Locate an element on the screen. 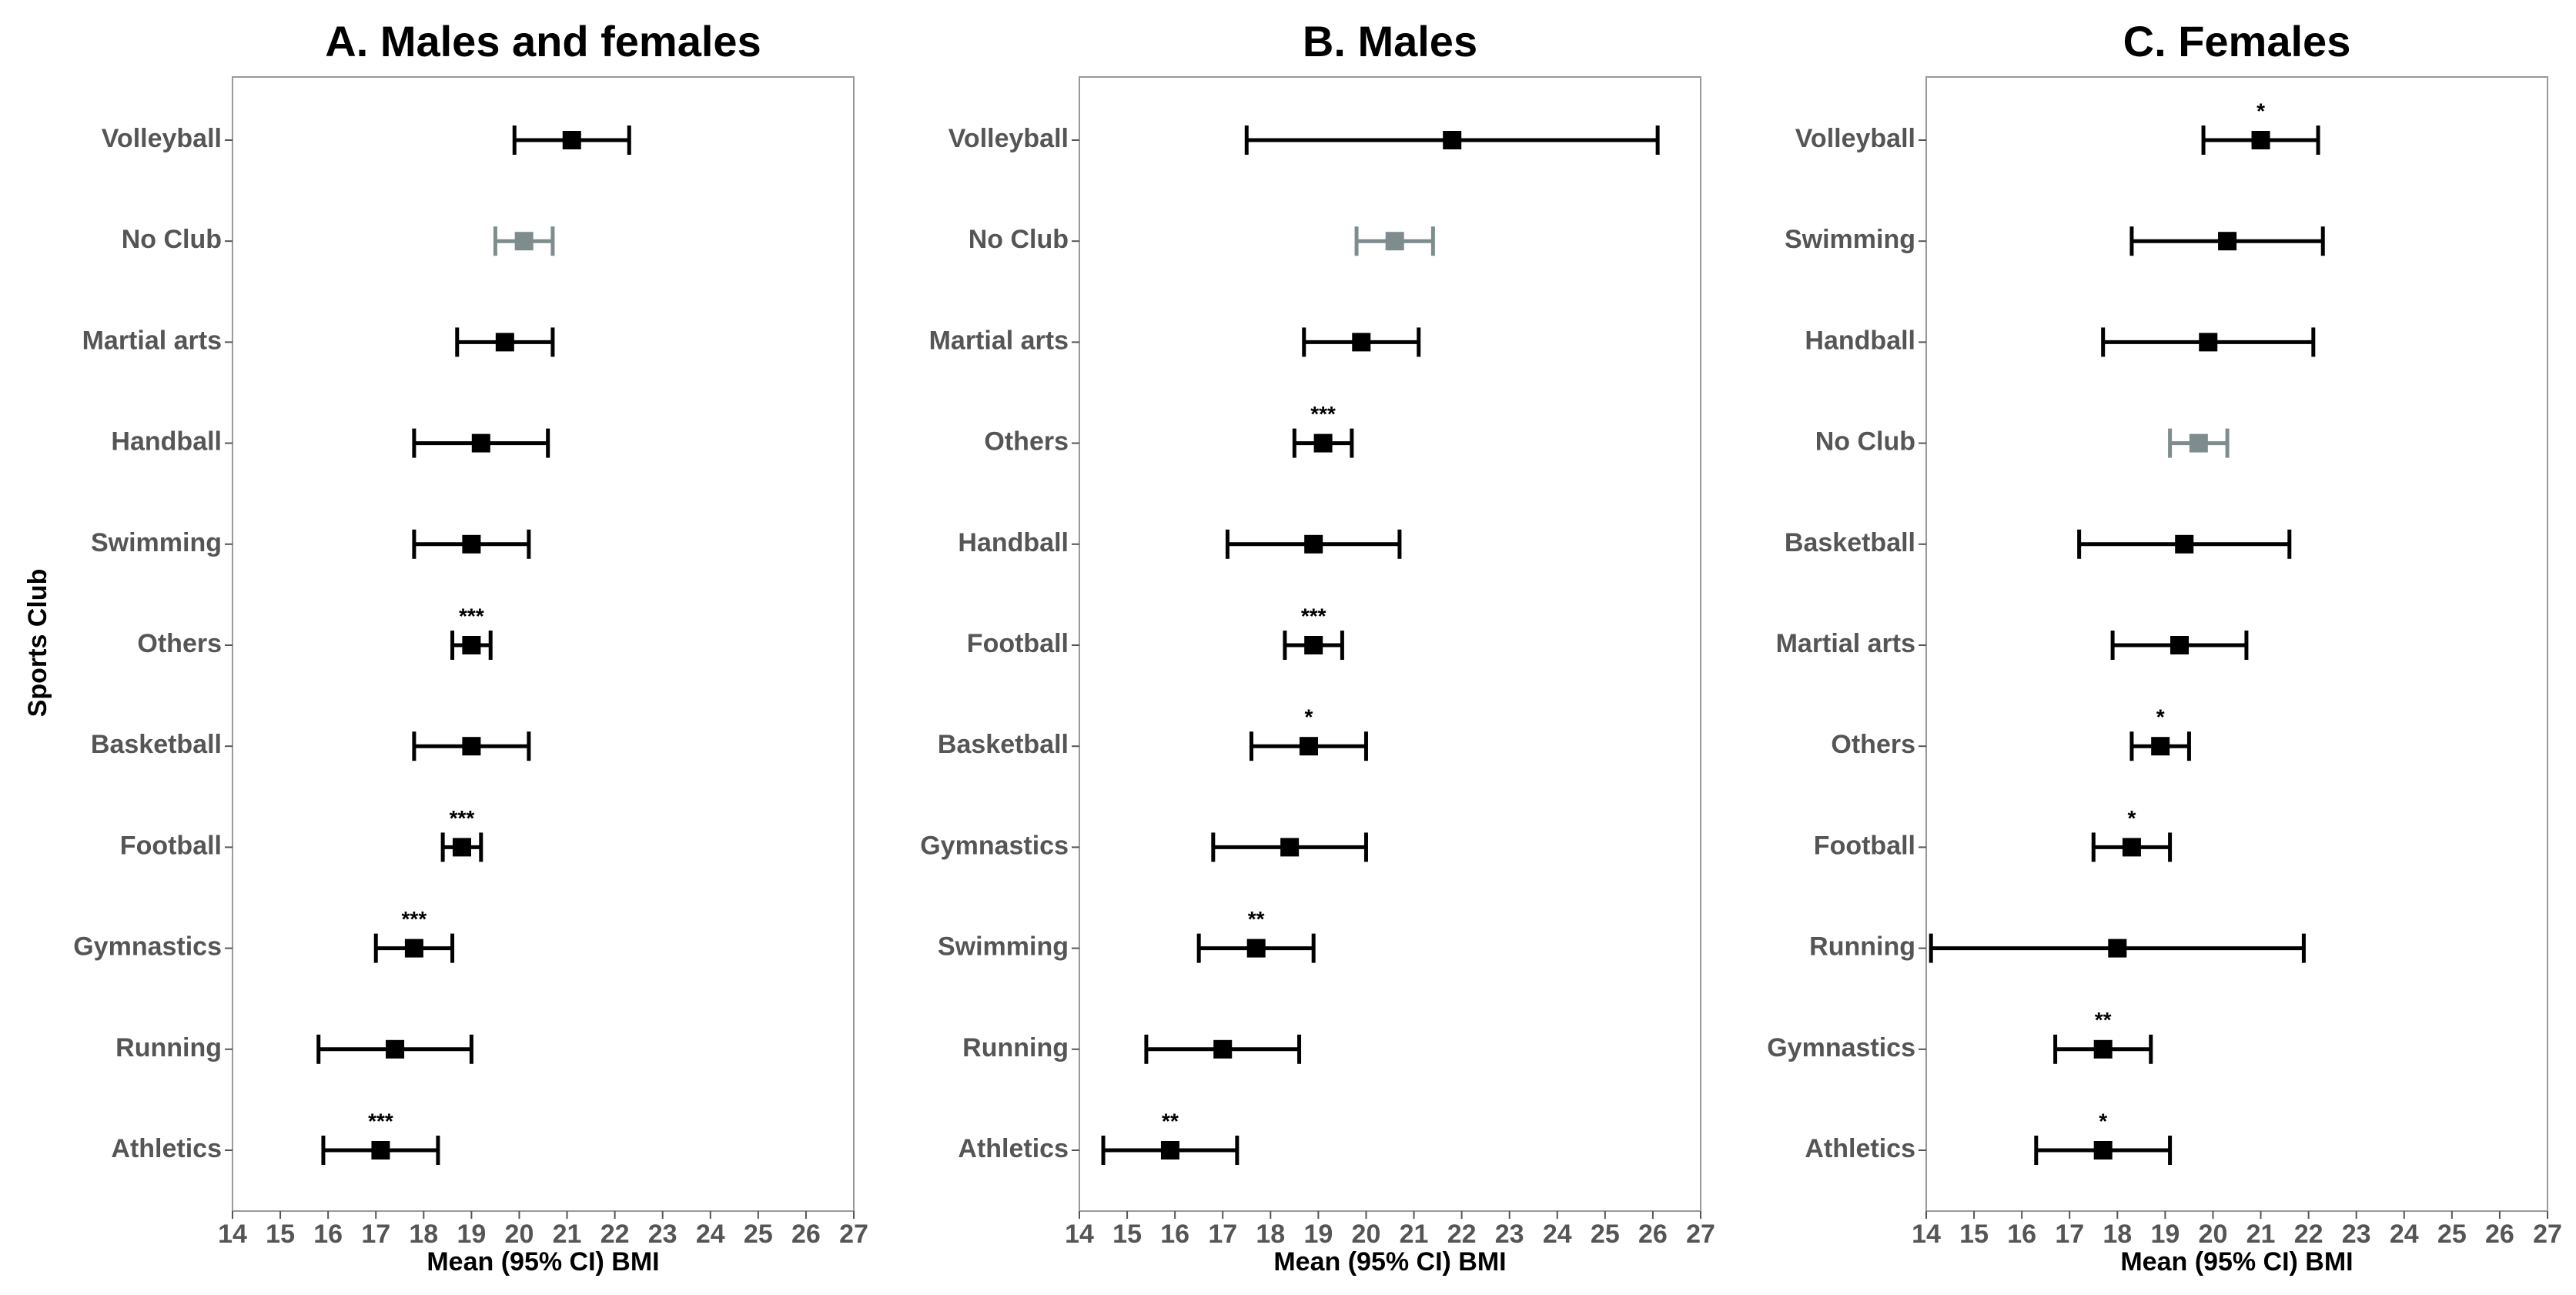 This screenshot has width=2576, height=1295. y-axis-label: Sports Club is located at coordinates (38, 643).